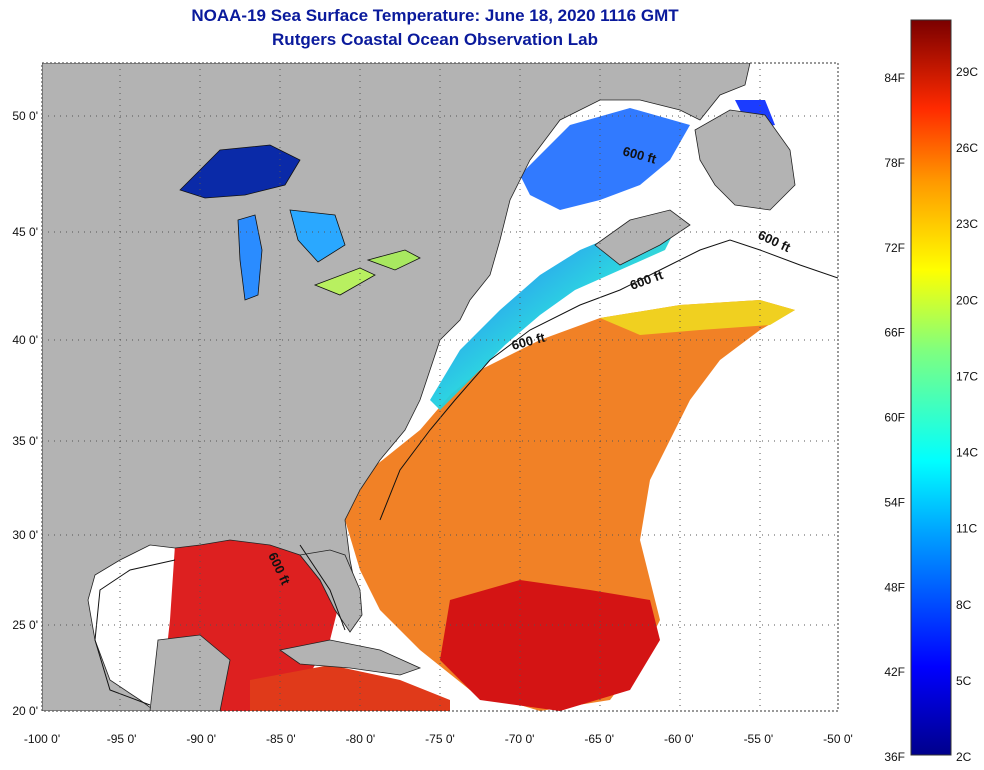 The width and height of the screenshot is (984, 770). I want to click on colorbar-c-label: 11C, so click(966, 529).